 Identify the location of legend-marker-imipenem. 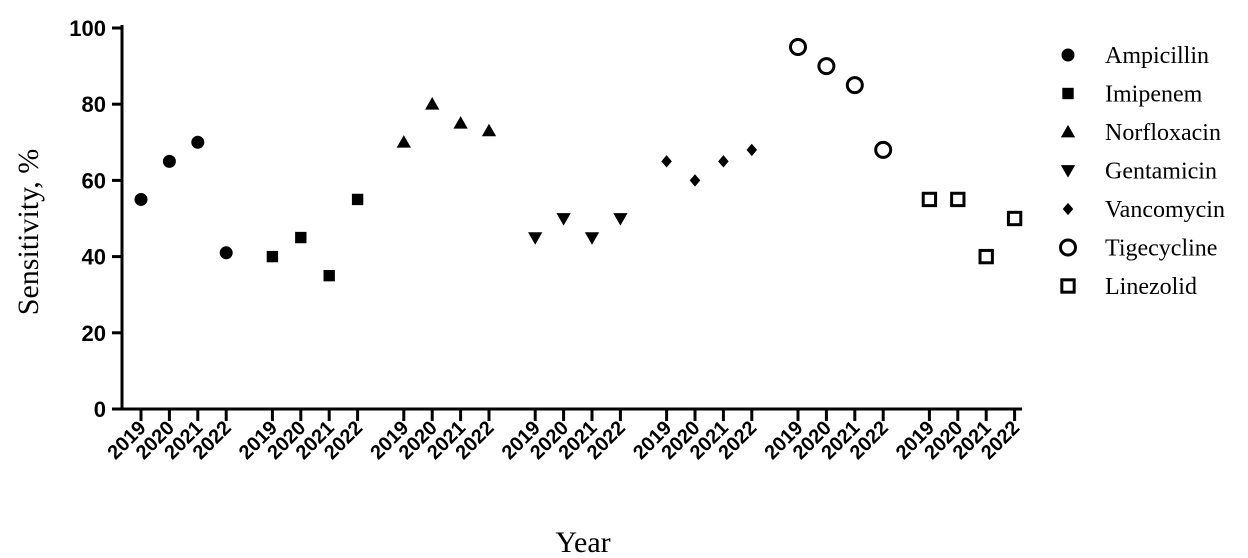
(1068, 93).